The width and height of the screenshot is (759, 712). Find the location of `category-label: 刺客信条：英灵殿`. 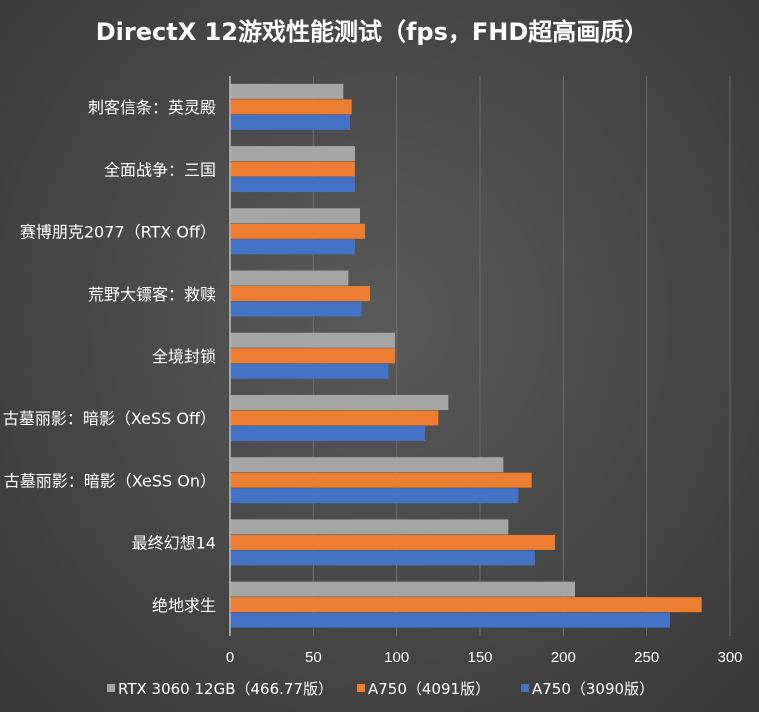

category-label: 刺客信条：英灵殿 is located at coordinates (152, 107).